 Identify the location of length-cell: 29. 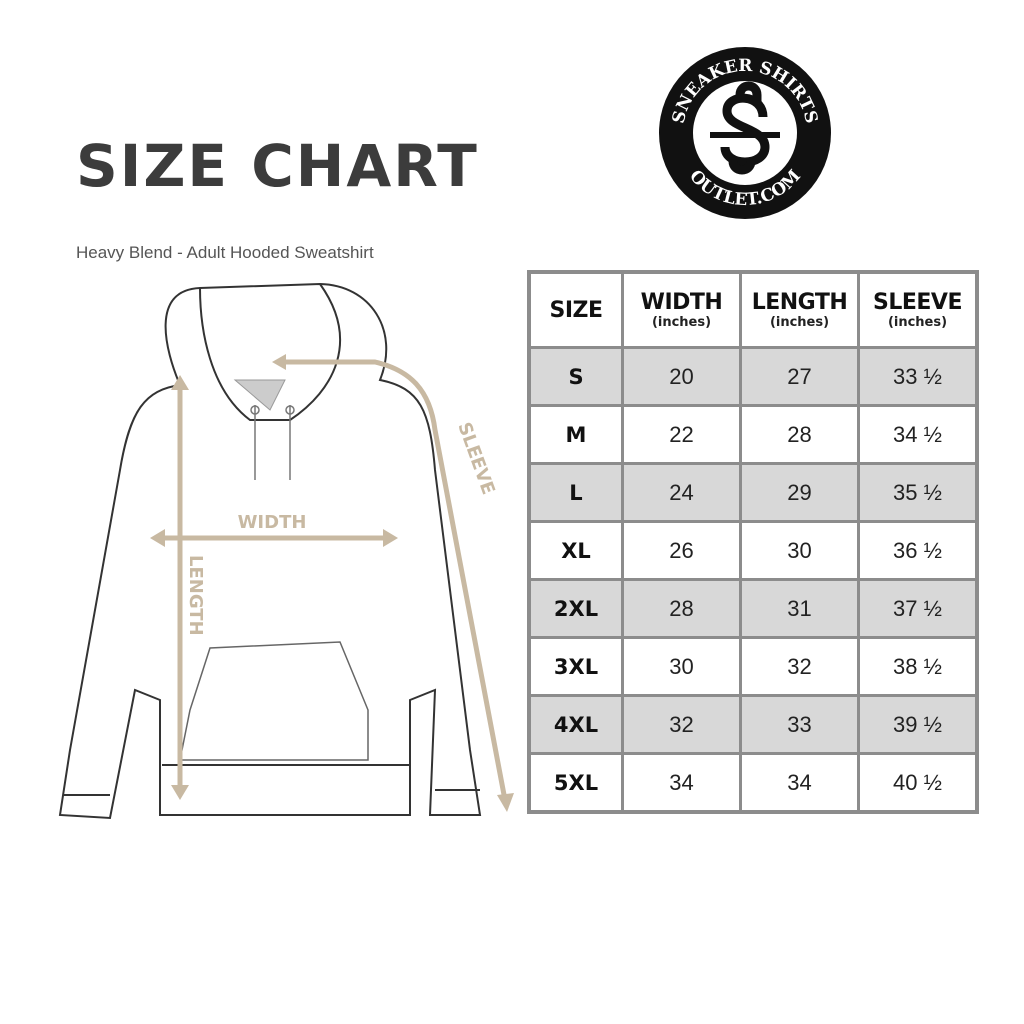
(799, 492).